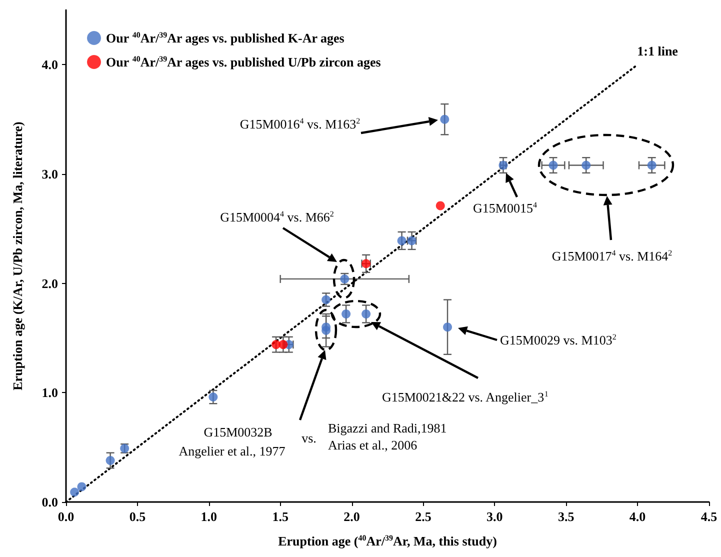 The width and height of the screenshot is (721, 557). I want to click on annotation: vs., so click(309, 438).